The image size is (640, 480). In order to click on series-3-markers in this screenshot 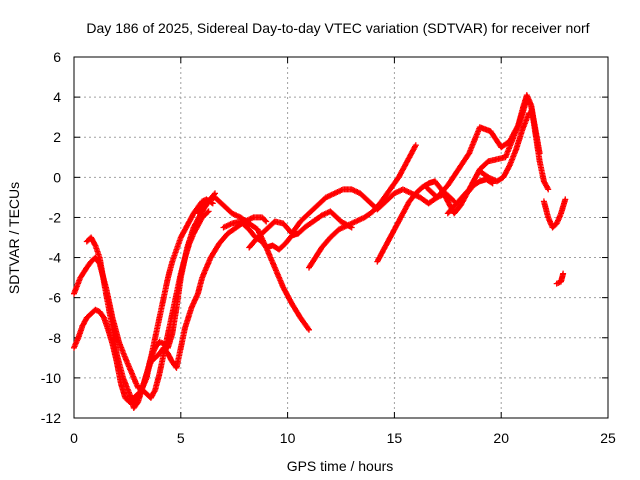, I will do `click(198, 310)`.